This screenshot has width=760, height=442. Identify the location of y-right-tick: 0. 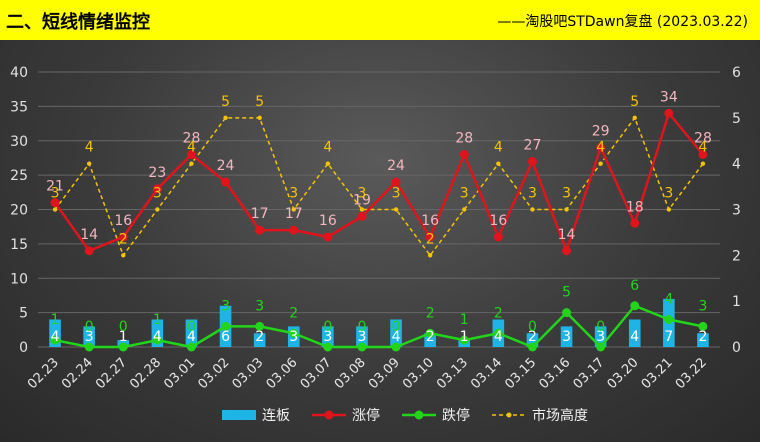
(736, 348).